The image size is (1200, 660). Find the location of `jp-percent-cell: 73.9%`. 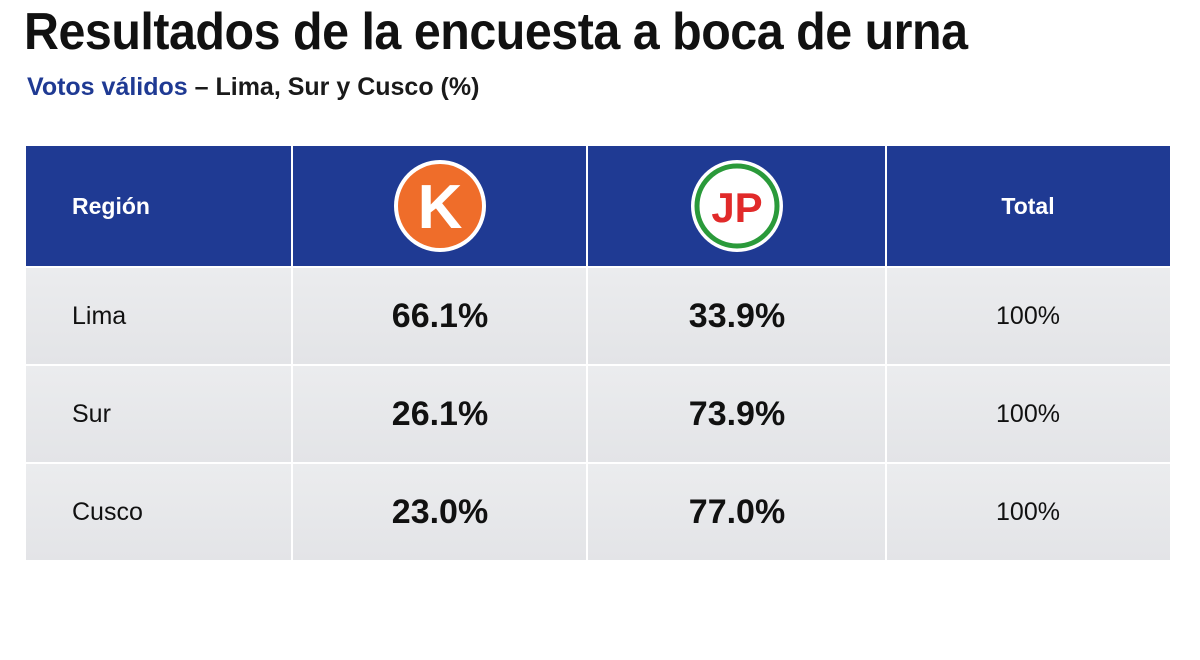

jp-percent-cell: 73.9% is located at coordinates (737, 413).